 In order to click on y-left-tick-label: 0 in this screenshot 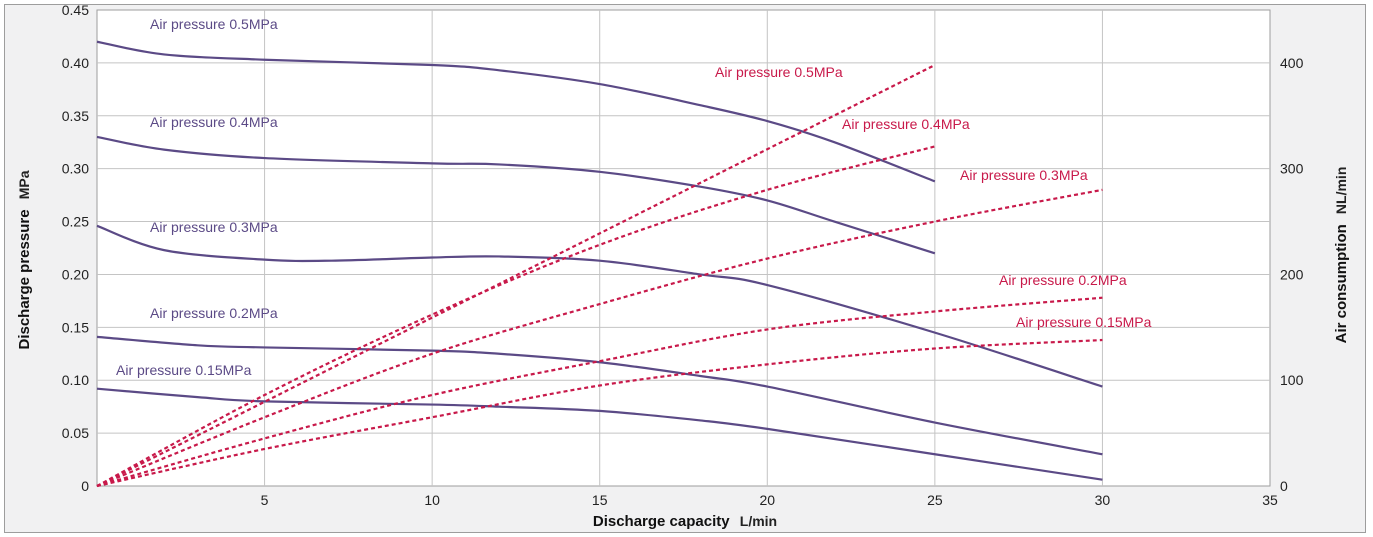, I will do `click(85, 486)`.